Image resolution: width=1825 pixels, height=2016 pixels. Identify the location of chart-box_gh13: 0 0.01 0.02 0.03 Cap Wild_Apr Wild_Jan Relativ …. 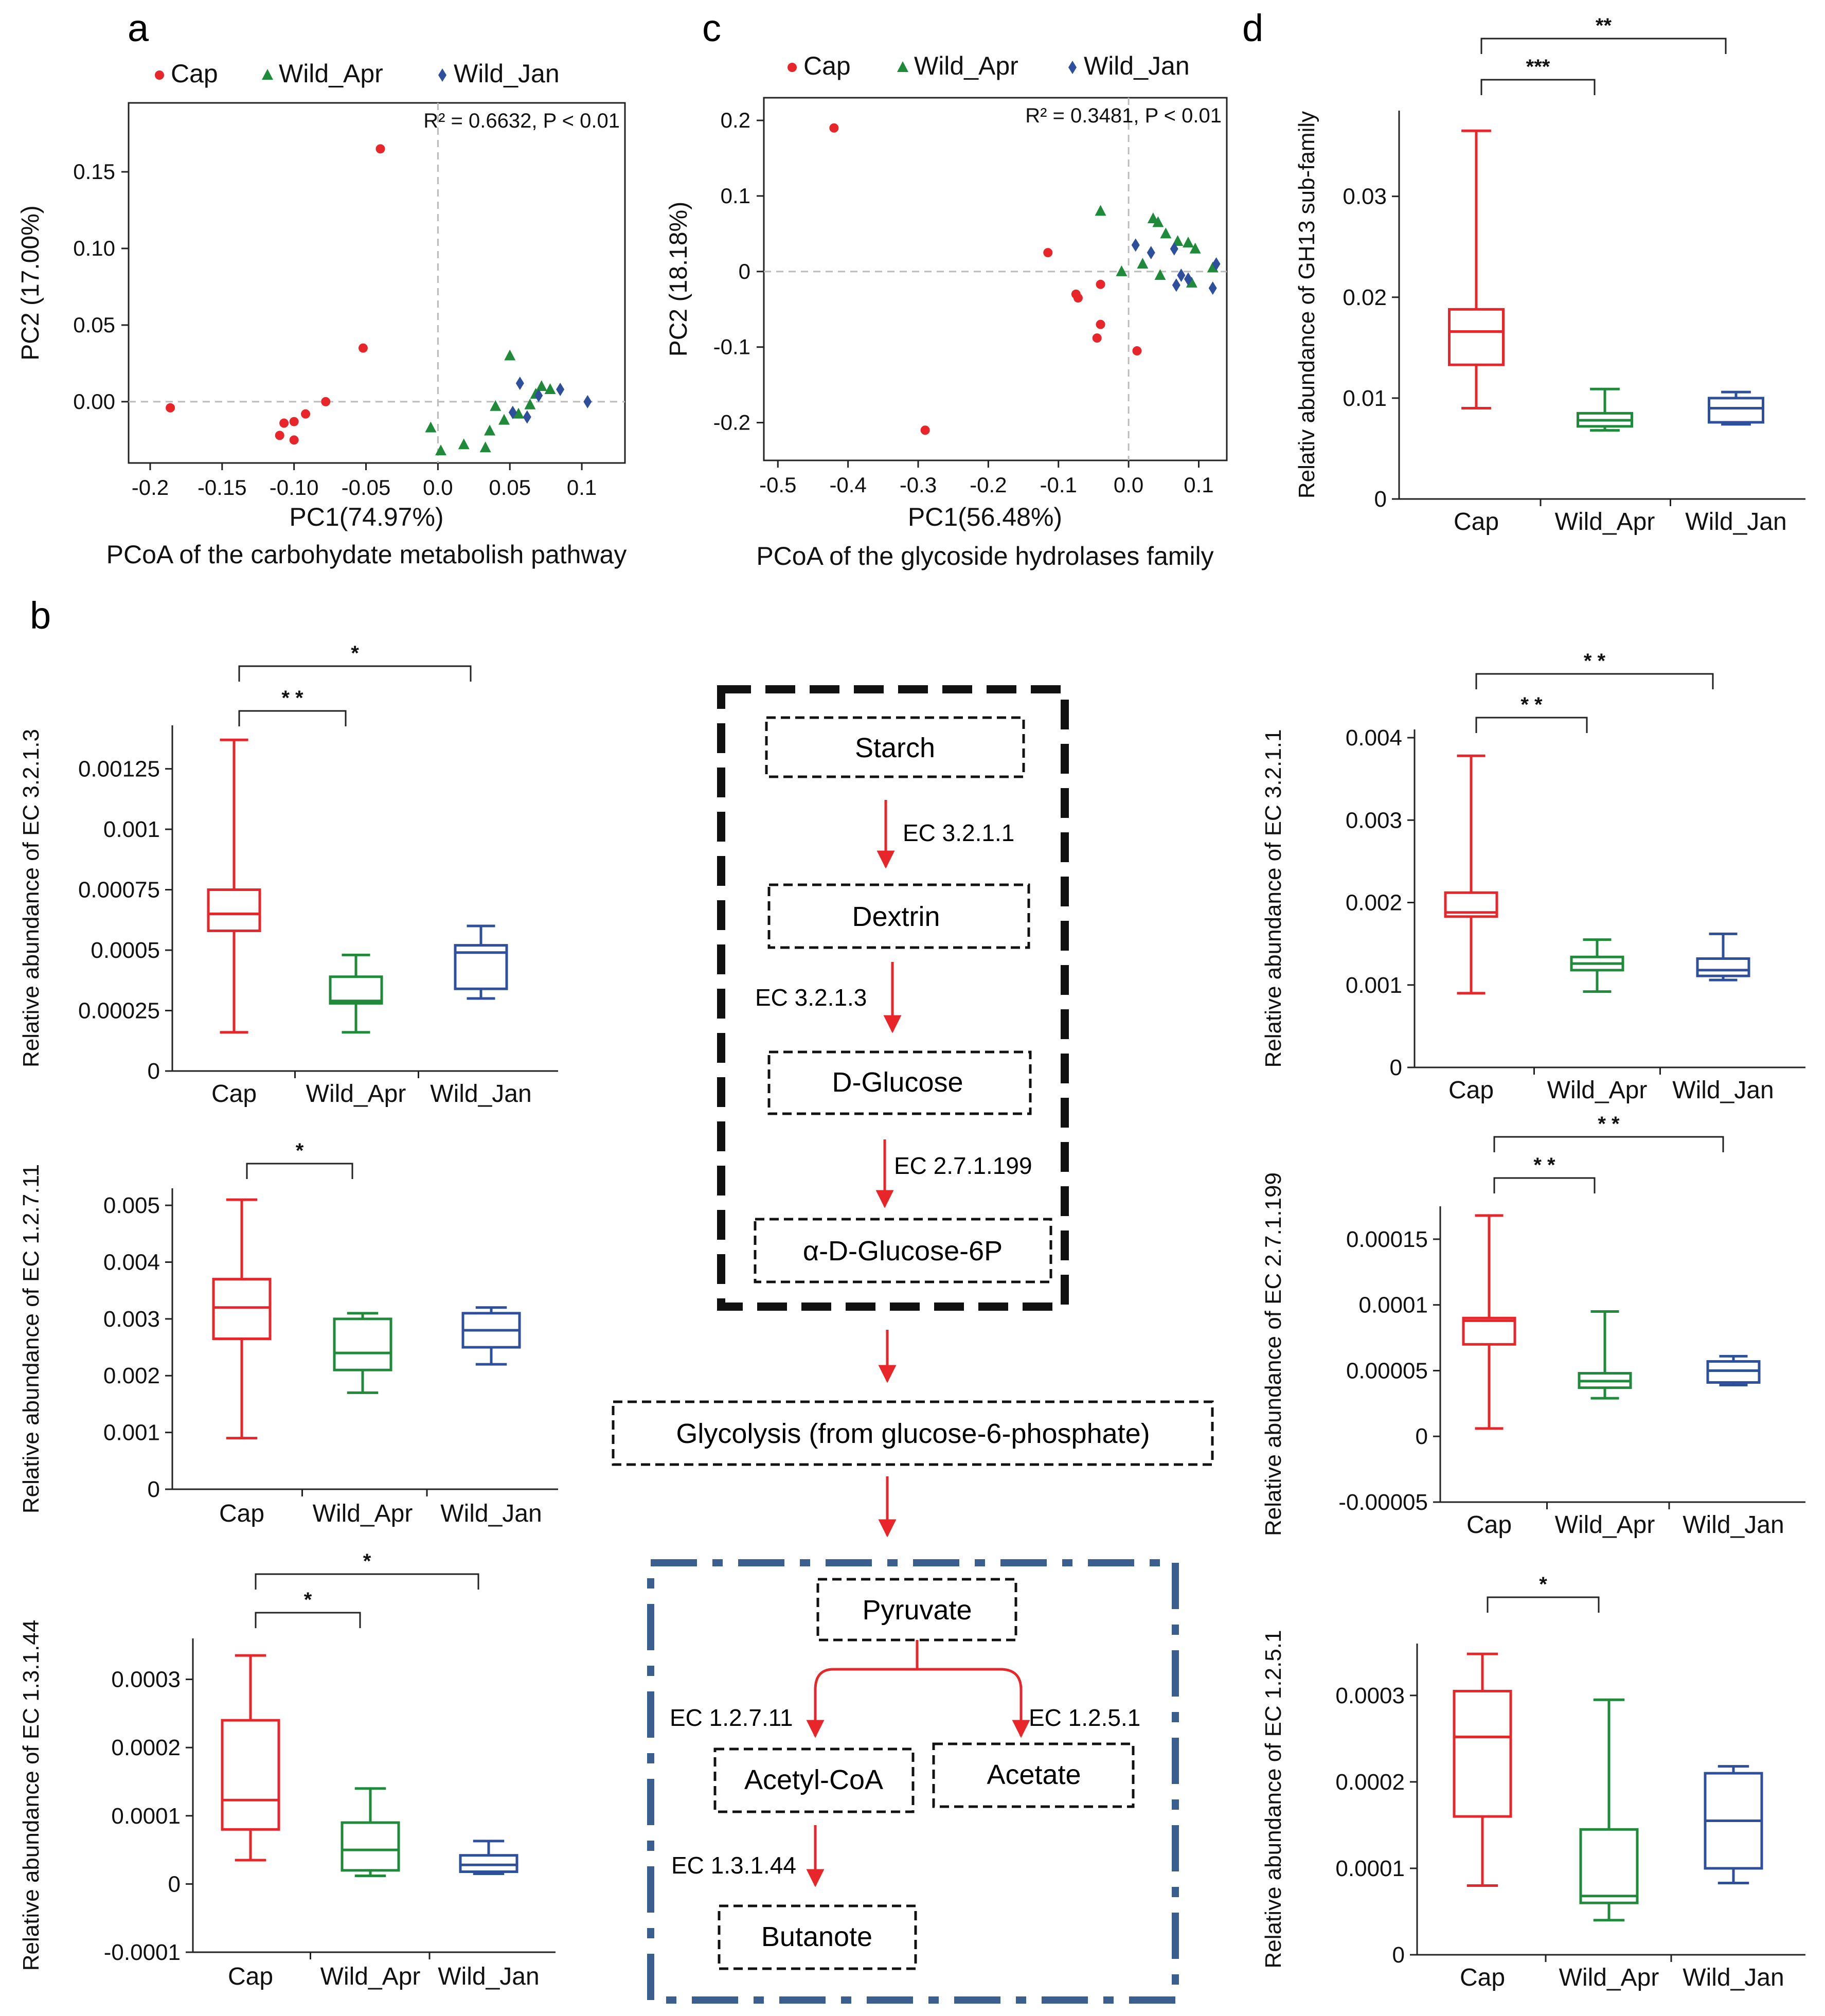
(1549, 275).